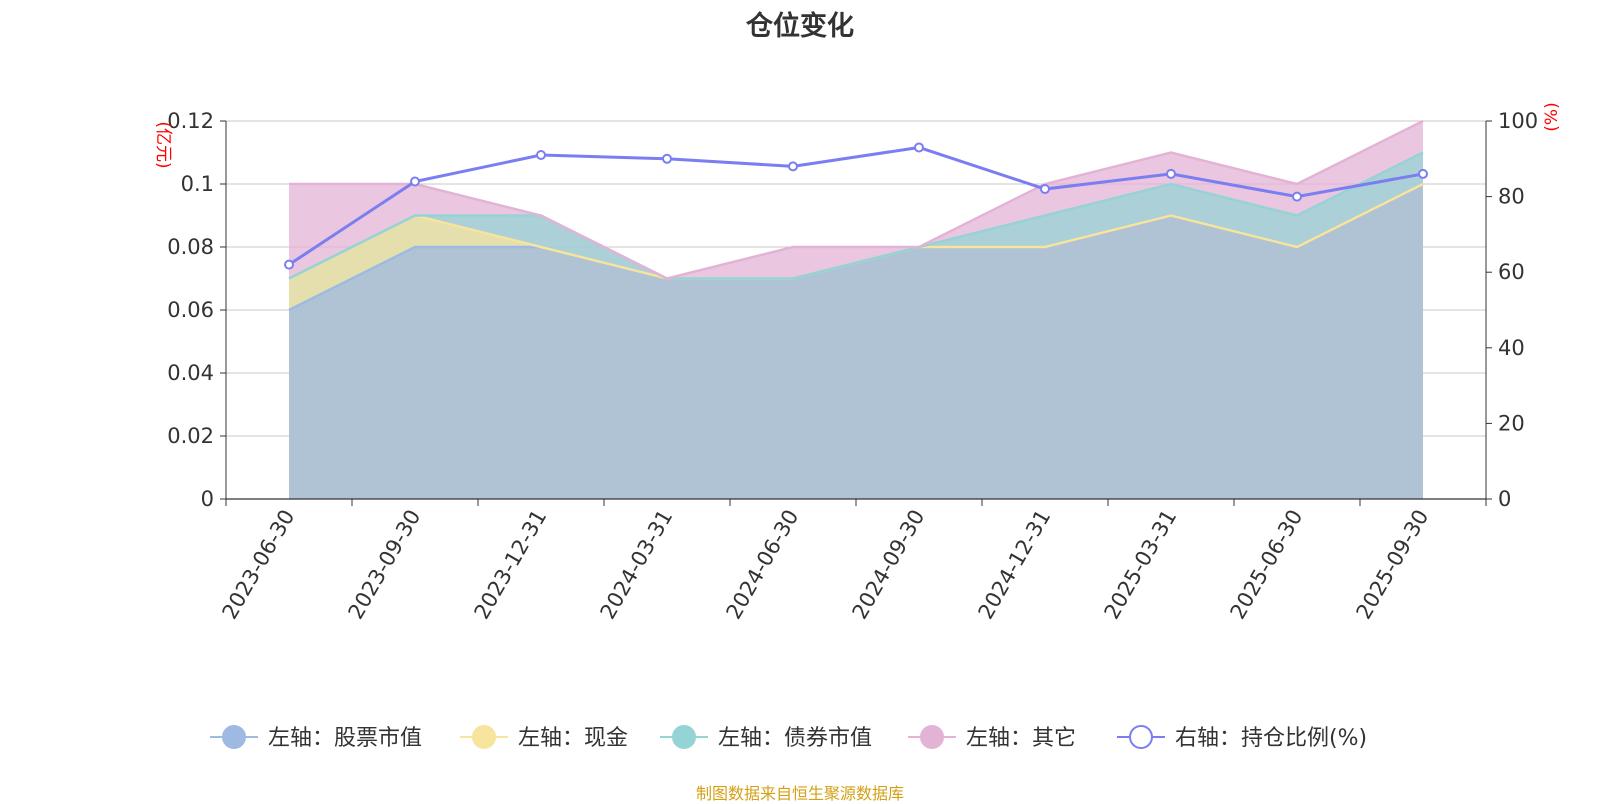 Image resolution: width=1600 pixels, height=804 pixels. Describe the element at coordinates (795, 738) in the screenshot. I see `legend-label: 左轴：债券市值` at that location.